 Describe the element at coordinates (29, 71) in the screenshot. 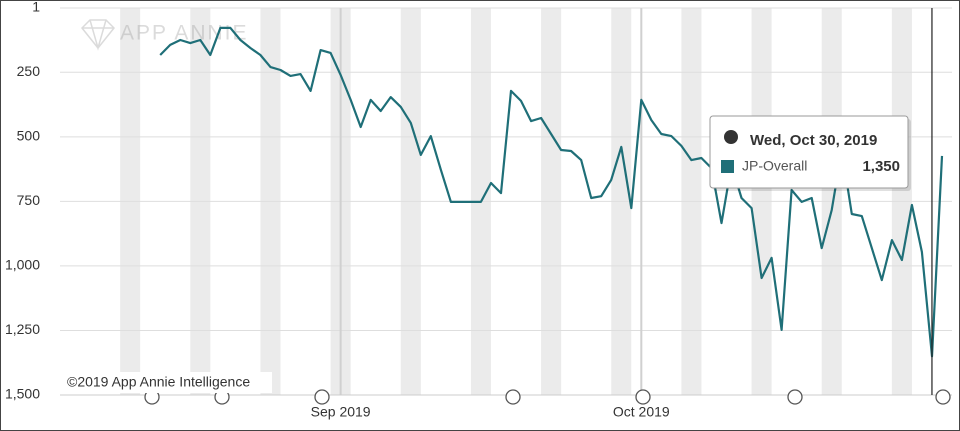

I see `y-tick-label: 250` at that location.